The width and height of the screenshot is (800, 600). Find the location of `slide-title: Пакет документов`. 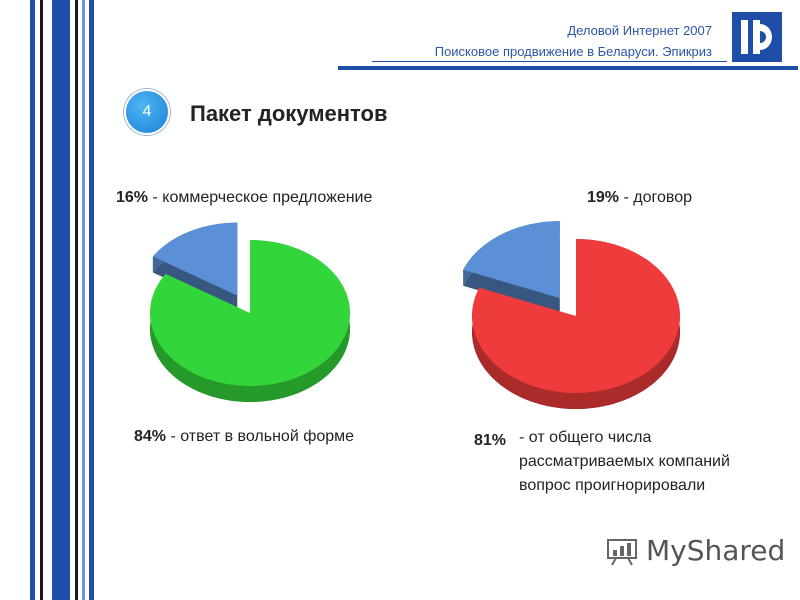

slide-title: Пакет документов is located at coordinates (289, 113).